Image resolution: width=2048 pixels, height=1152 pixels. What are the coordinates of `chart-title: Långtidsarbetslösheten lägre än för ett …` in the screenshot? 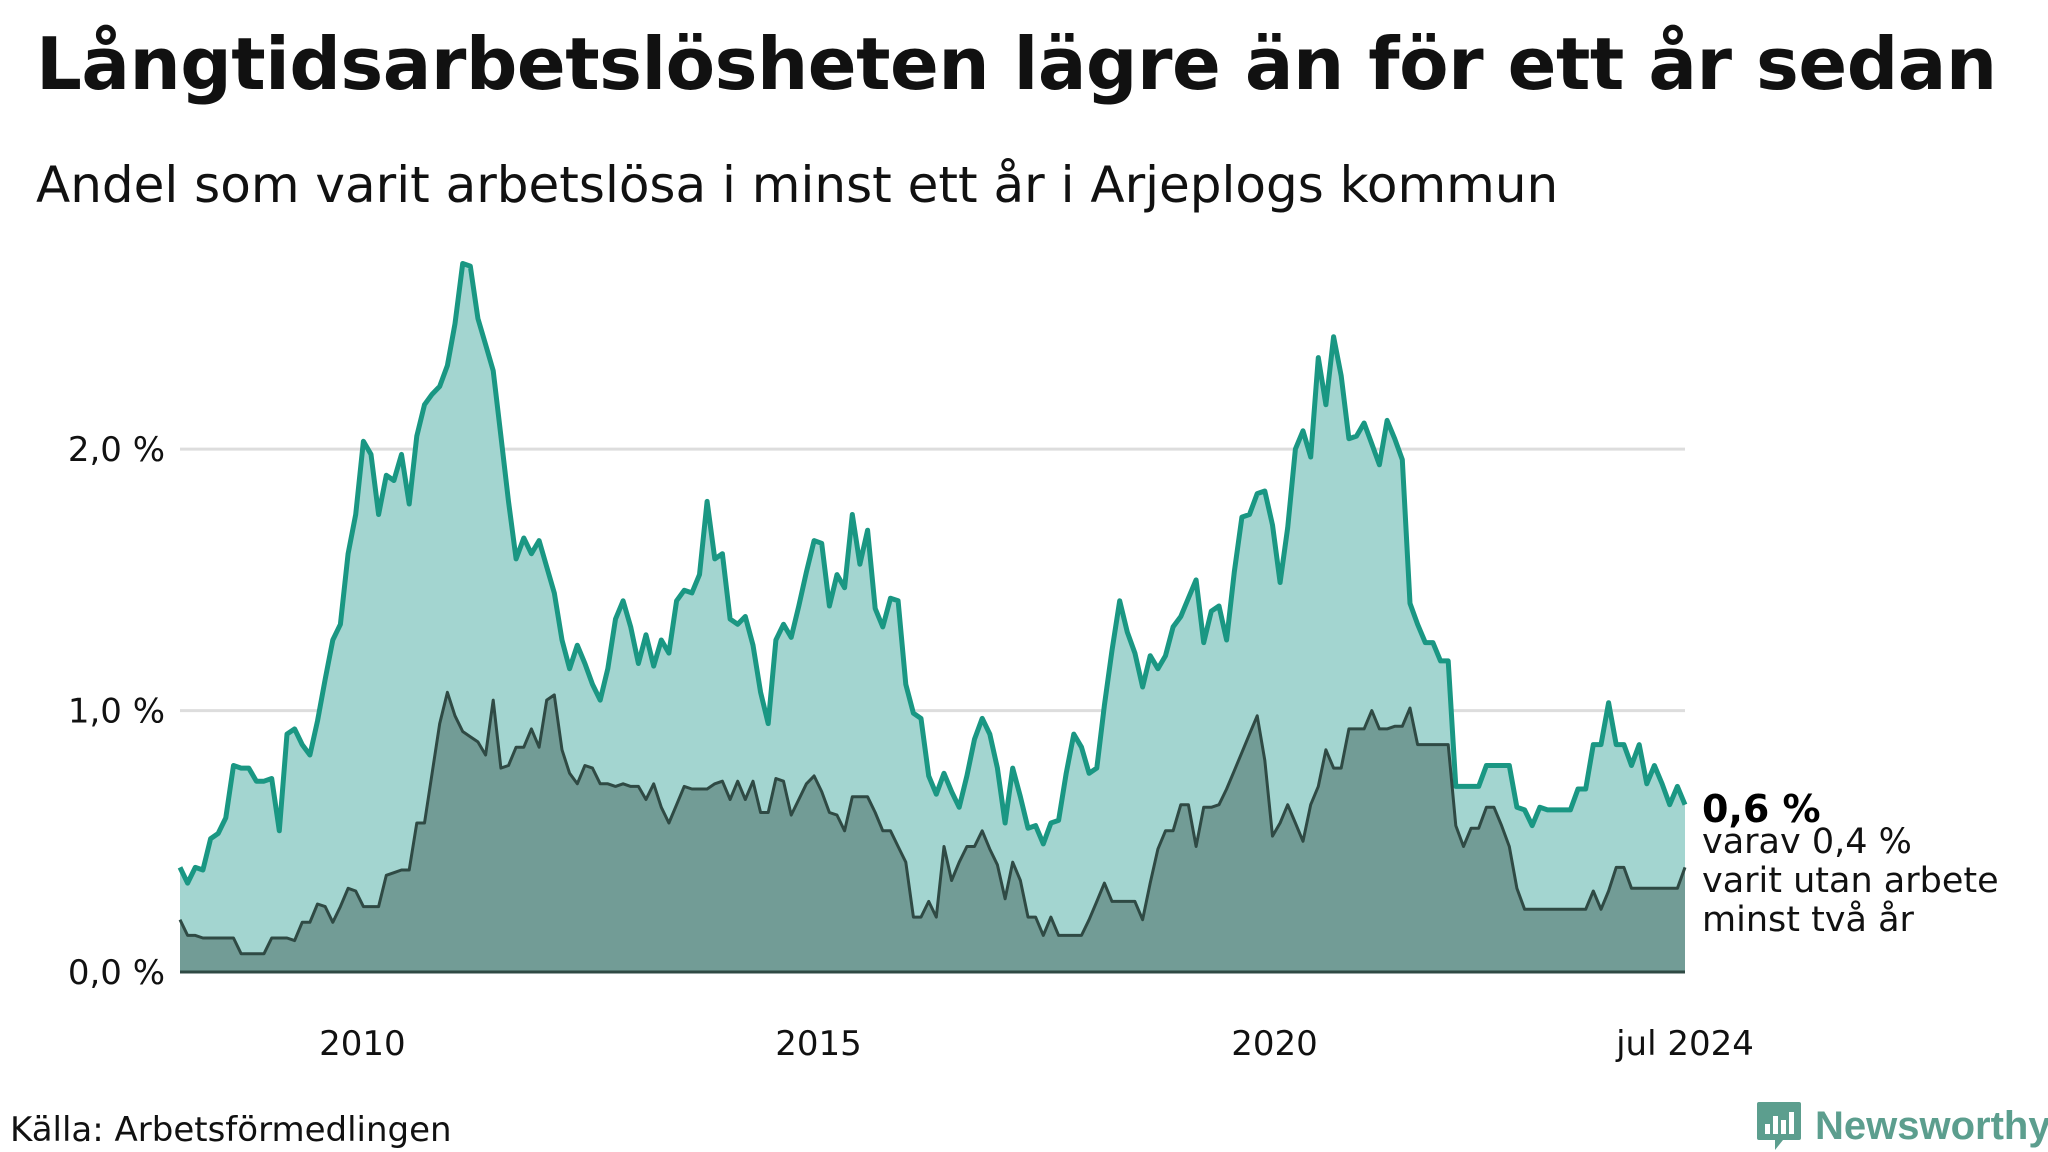 It's located at (1016, 64).